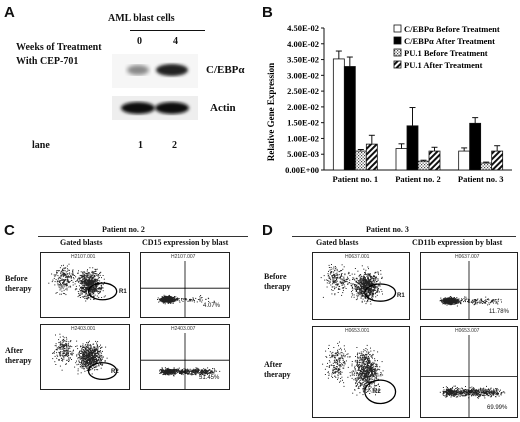 This screenshot has height=422, width=520. What do you see at coordinates (140, 145) in the screenshot?
I see `lane-1-label: 1` at bounding box center [140, 145].